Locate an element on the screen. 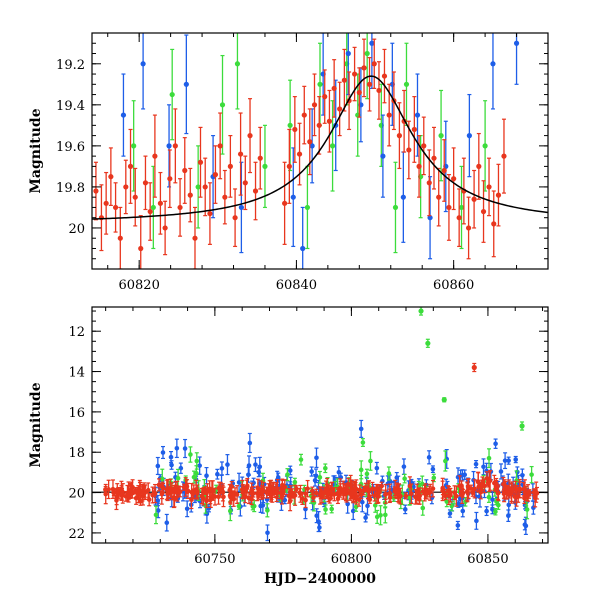  top-y-axis-title: Magnitude is located at coordinates (36, 150).